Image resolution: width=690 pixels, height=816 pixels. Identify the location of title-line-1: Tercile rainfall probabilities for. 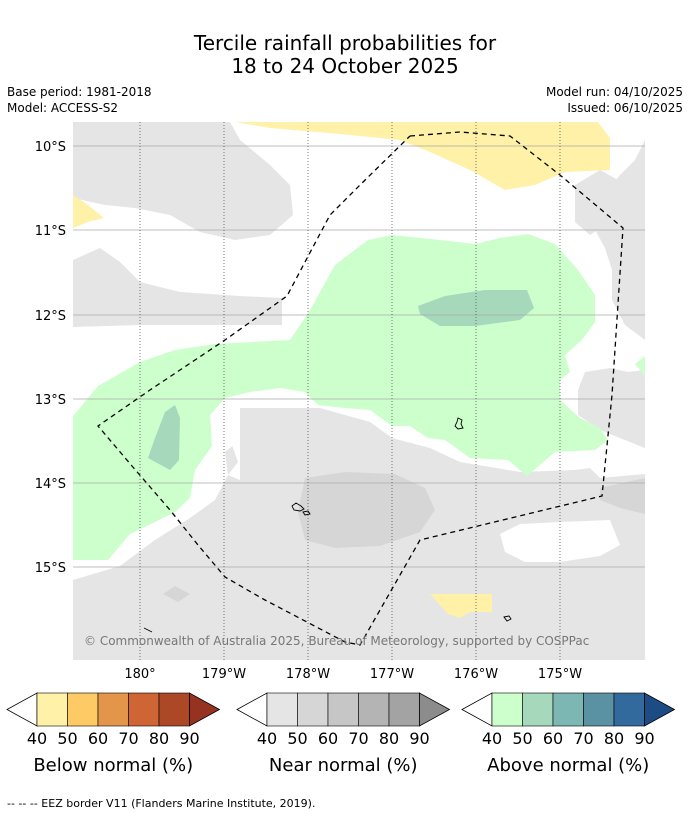
(345, 43).